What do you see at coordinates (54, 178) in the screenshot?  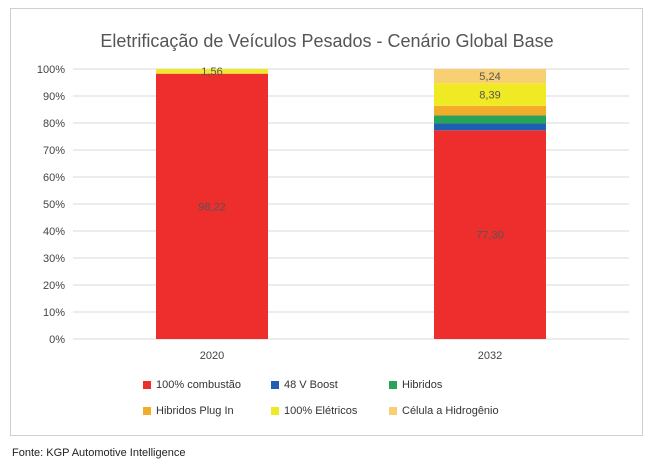 I see `y-tick-label: 60%` at bounding box center [54, 178].